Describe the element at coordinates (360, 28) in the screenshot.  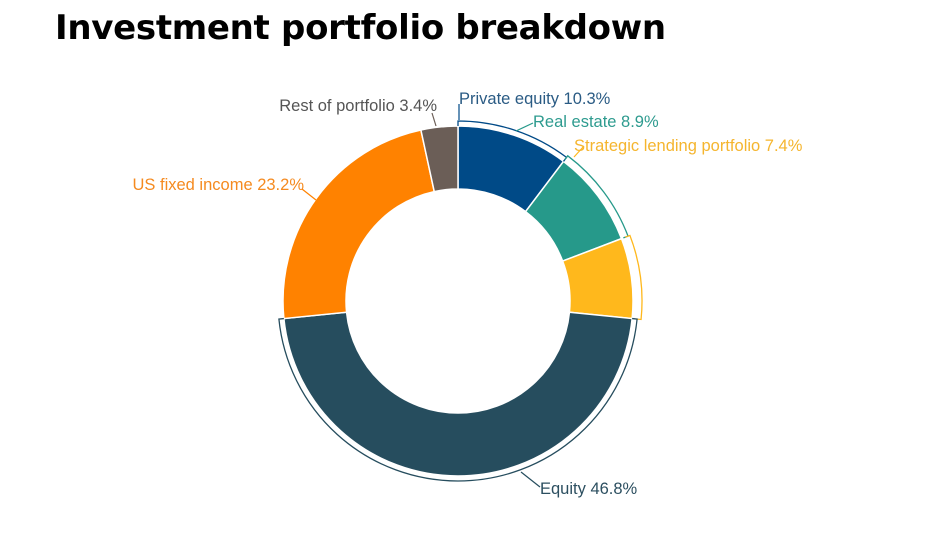
I see `chart-title: Investment portfolio breakdown` at that location.